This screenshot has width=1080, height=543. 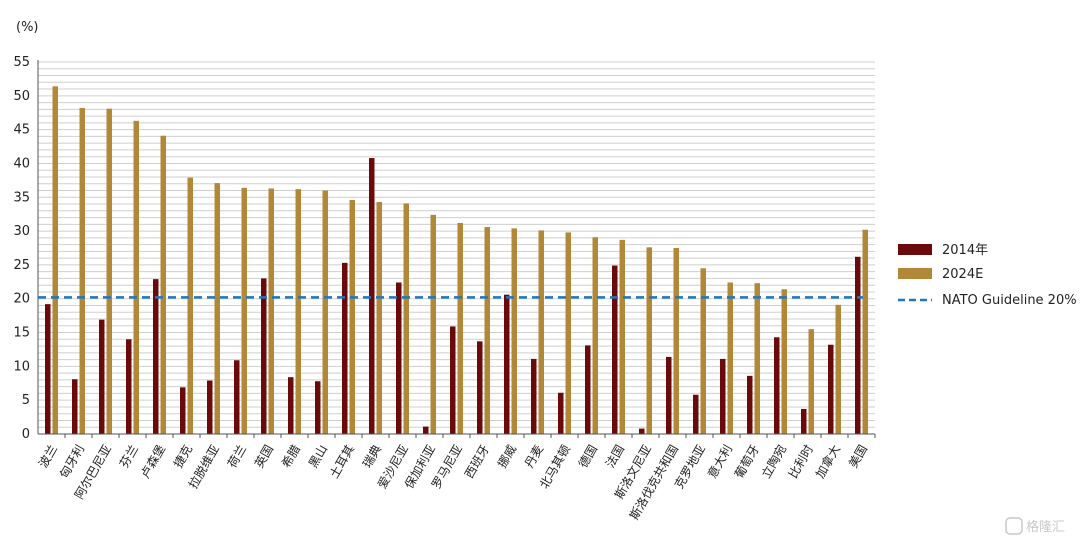 What do you see at coordinates (21, 231) in the screenshot?
I see `y-tick-label: 30` at bounding box center [21, 231].